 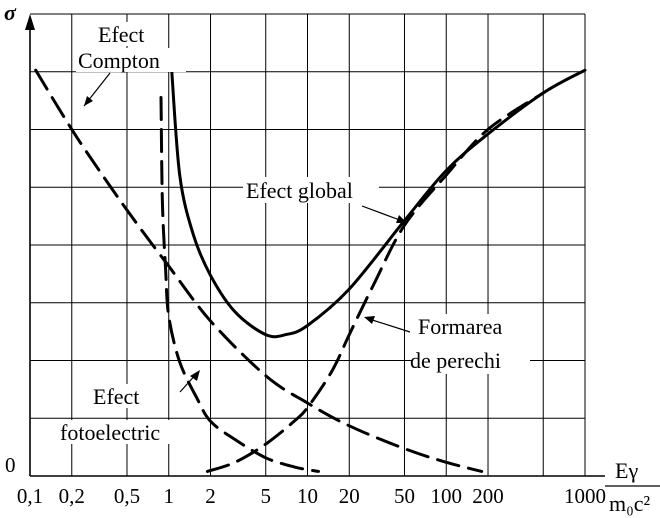 What do you see at coordinates (460, 326) in the screenshot?
I see `label-formarea-line1: Formarea` at bounding box center [460, 326].